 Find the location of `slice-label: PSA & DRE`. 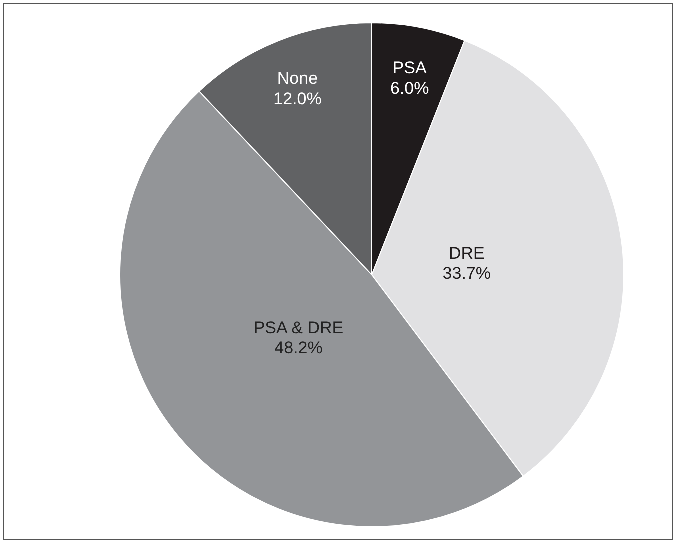

slice-label: PSA & DRE is located at coordinates (299, 328).